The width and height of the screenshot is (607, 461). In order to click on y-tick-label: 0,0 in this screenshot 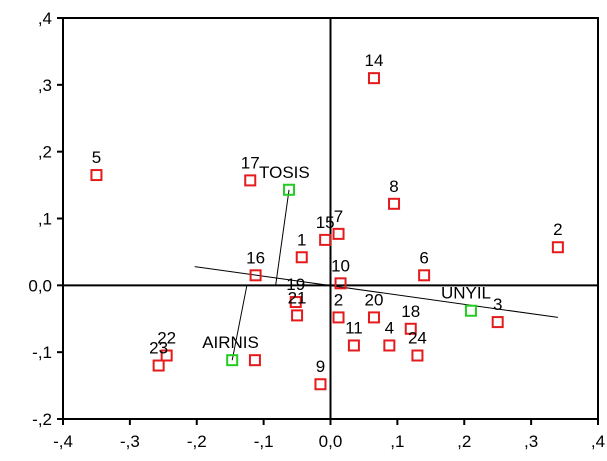, I will do `click(40, 285)`.